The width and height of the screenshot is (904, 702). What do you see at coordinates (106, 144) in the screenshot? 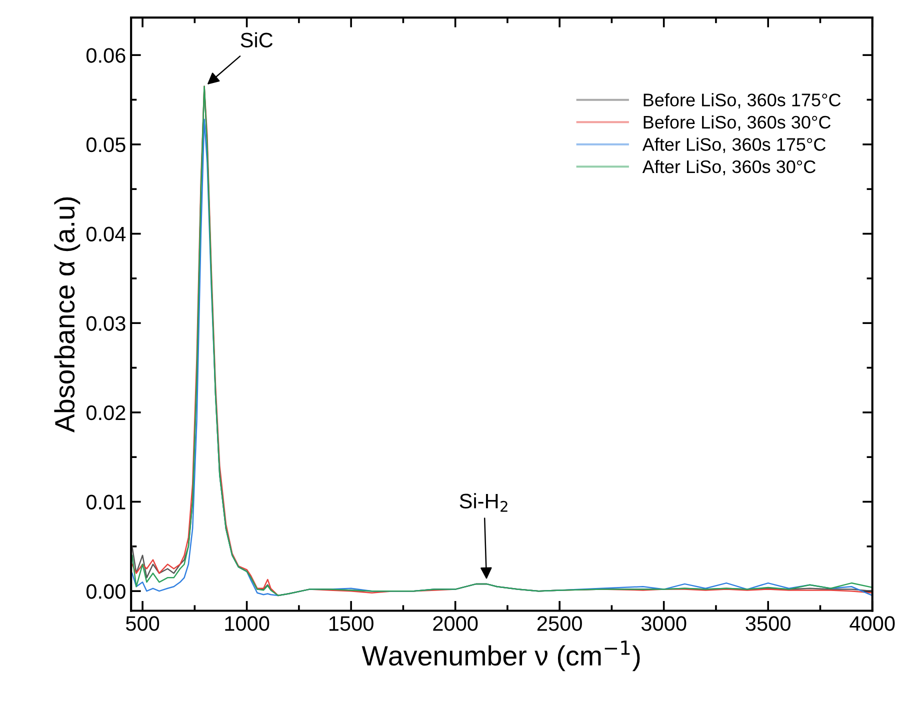
I see `y-tick-label: 0.05` at bounding box center [106, 144].